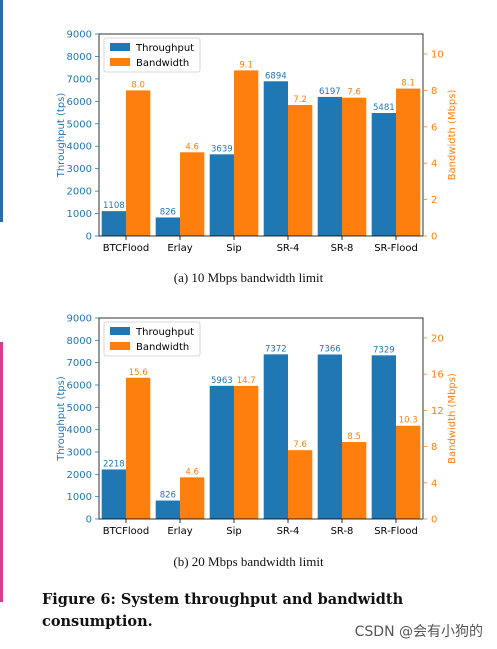  What do you see at coordinates (114, 206) in the screenshot?
I see `throughput-data-label: 1108` at bounding box center [114, 206].